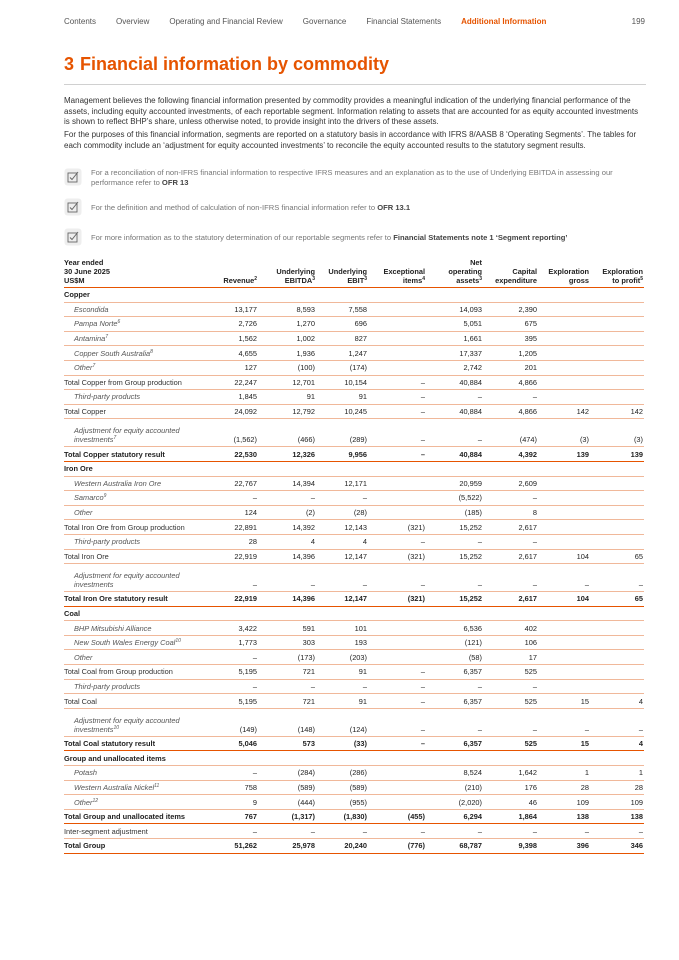 This screenshot has height=960, width=679. Describe the element at coordinates (454, 817) in the screenshot. I see `table-cell: 6,294` at that location.